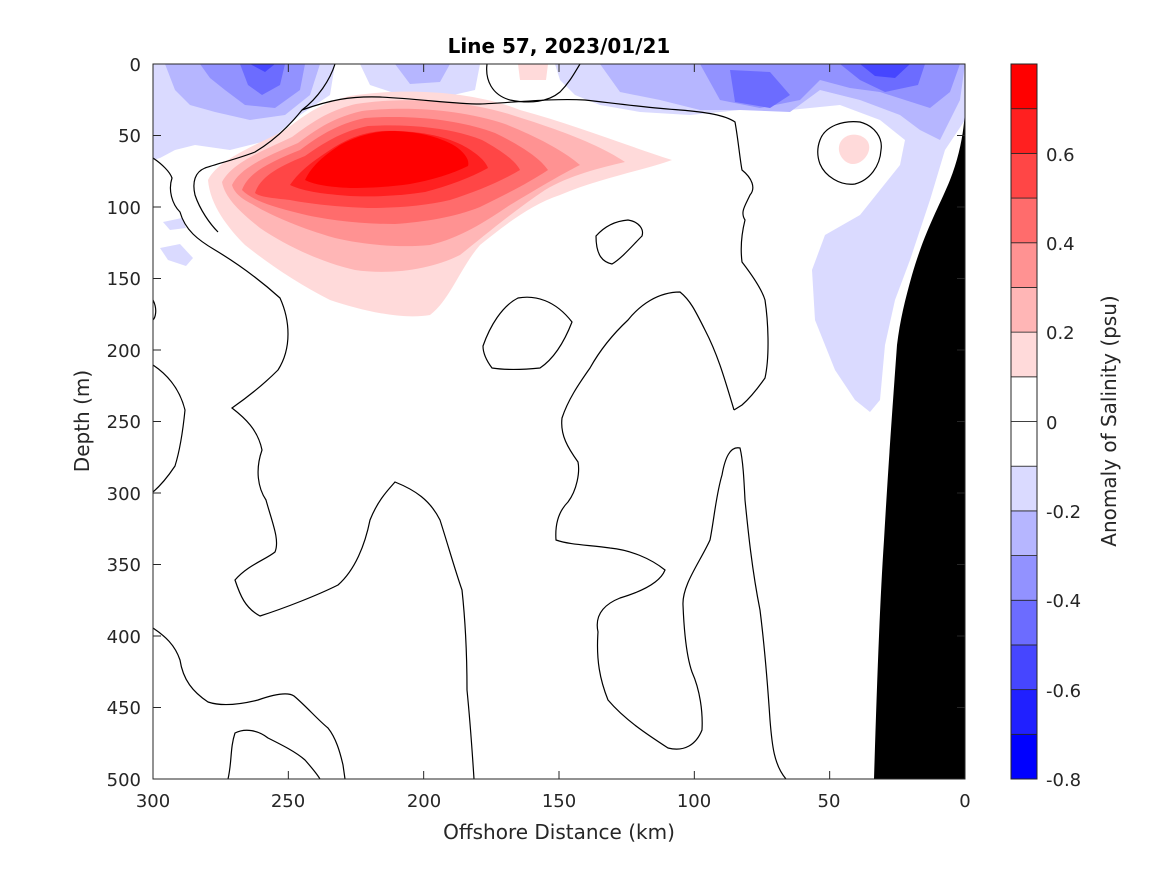  Describe the element at coordinates (129, 136) in the screenshot. I see `y-tick-label: 50` at that location.